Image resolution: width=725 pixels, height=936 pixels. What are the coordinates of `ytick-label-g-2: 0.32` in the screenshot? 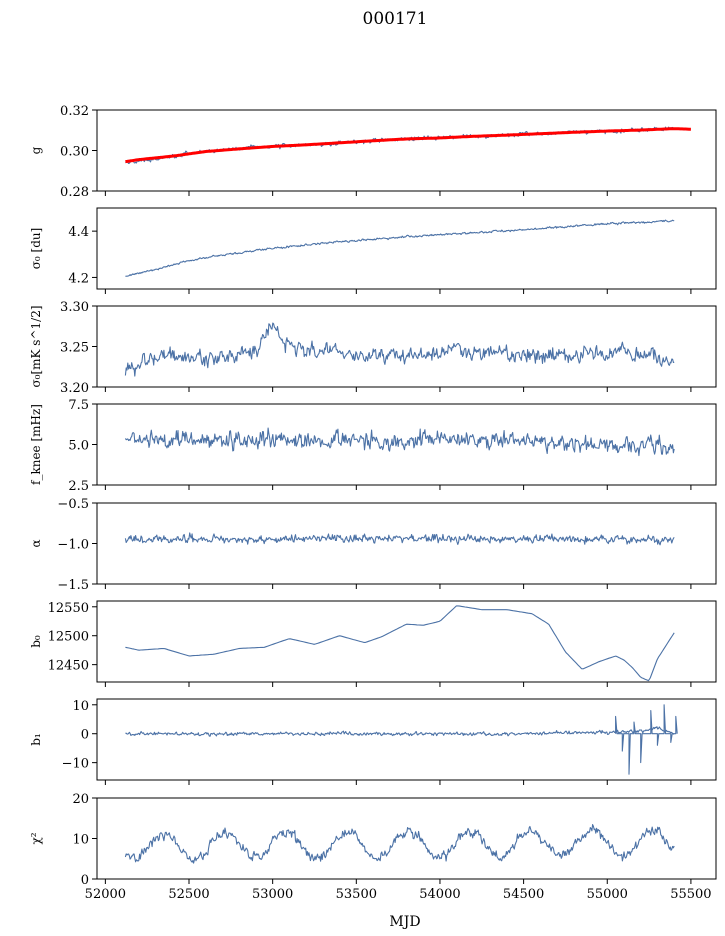 It's located at (74, 111).